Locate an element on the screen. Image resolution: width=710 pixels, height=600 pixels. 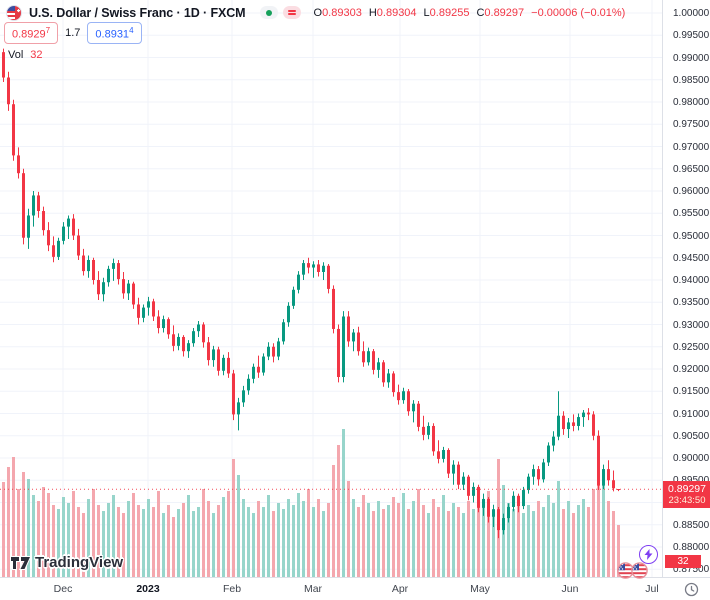
volume-value: 32 is located at coordinates (36, 55).